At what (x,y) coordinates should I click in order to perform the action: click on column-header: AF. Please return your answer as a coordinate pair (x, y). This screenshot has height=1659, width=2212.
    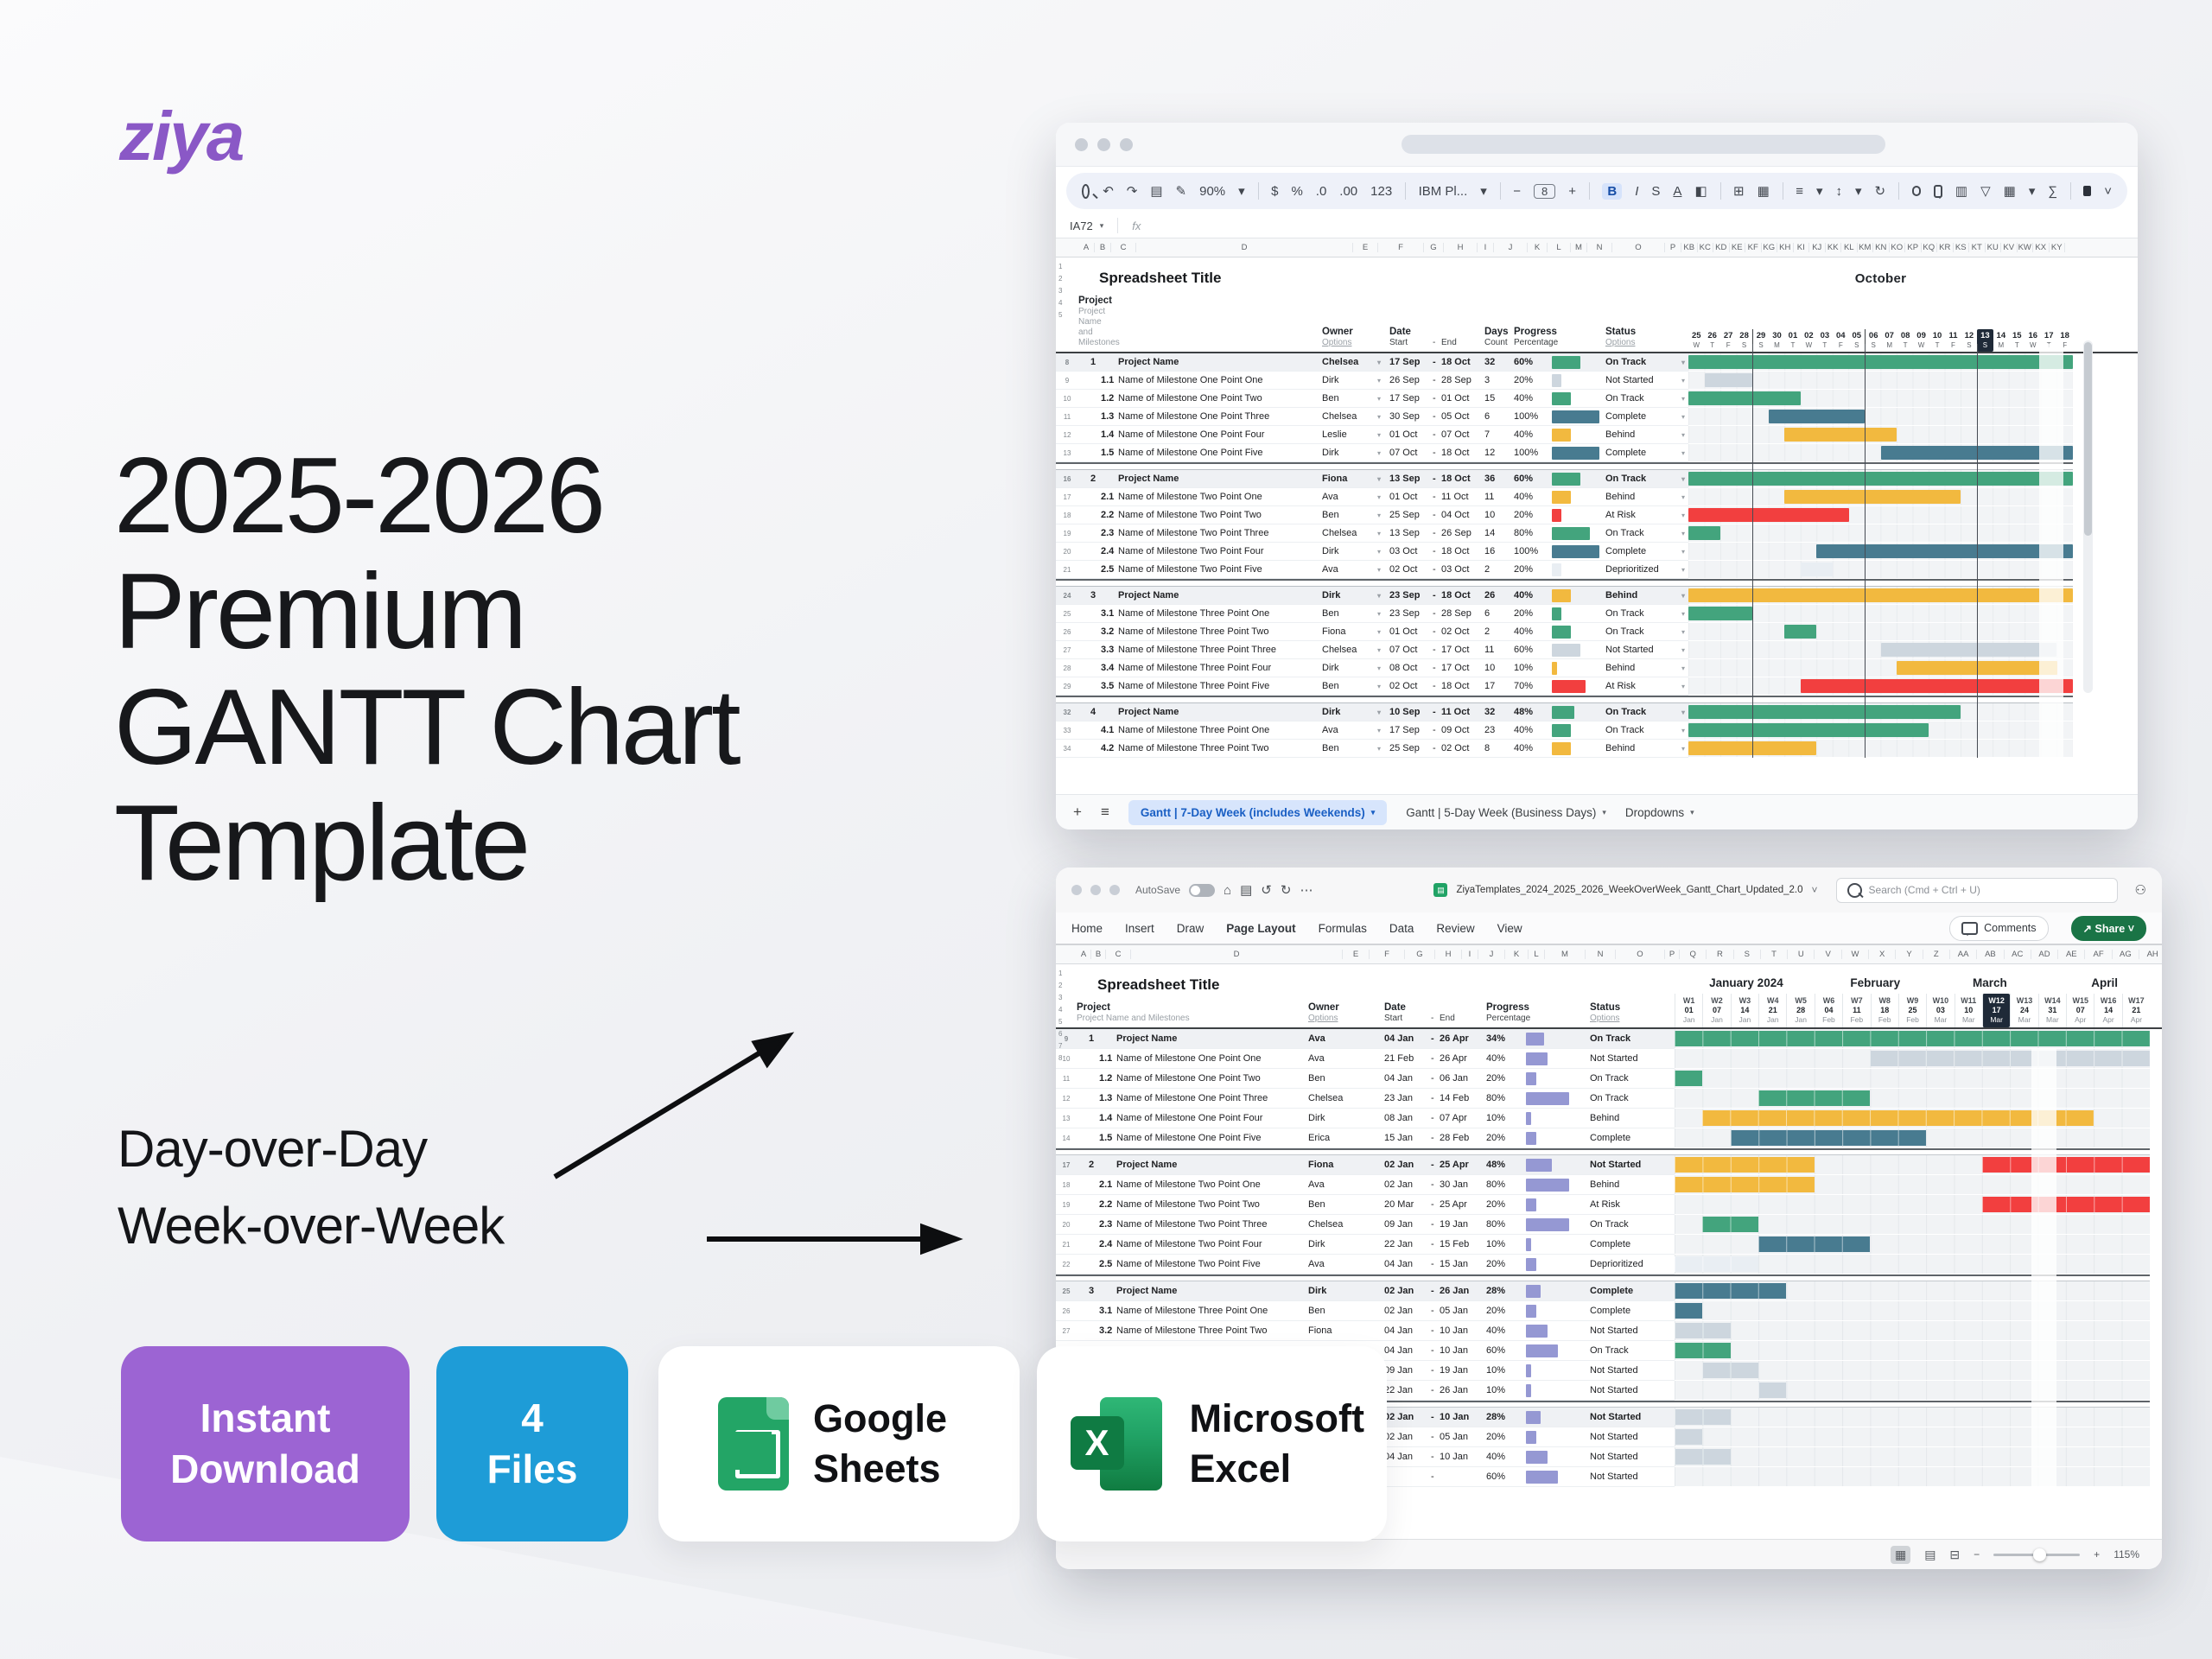
    Looking at the image, I should click on (2099, 955).